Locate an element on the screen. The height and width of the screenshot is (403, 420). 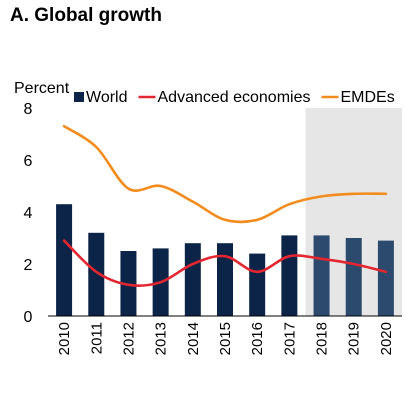
x-tick-label: 2015 is located at coordinates (225, 338).